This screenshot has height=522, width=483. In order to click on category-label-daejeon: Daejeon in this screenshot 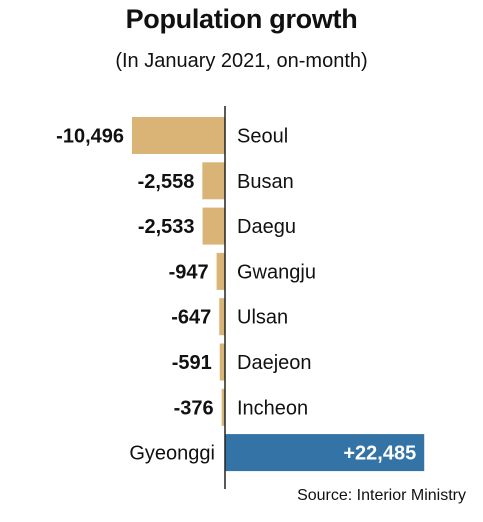, I will do `click(274, 363)`.